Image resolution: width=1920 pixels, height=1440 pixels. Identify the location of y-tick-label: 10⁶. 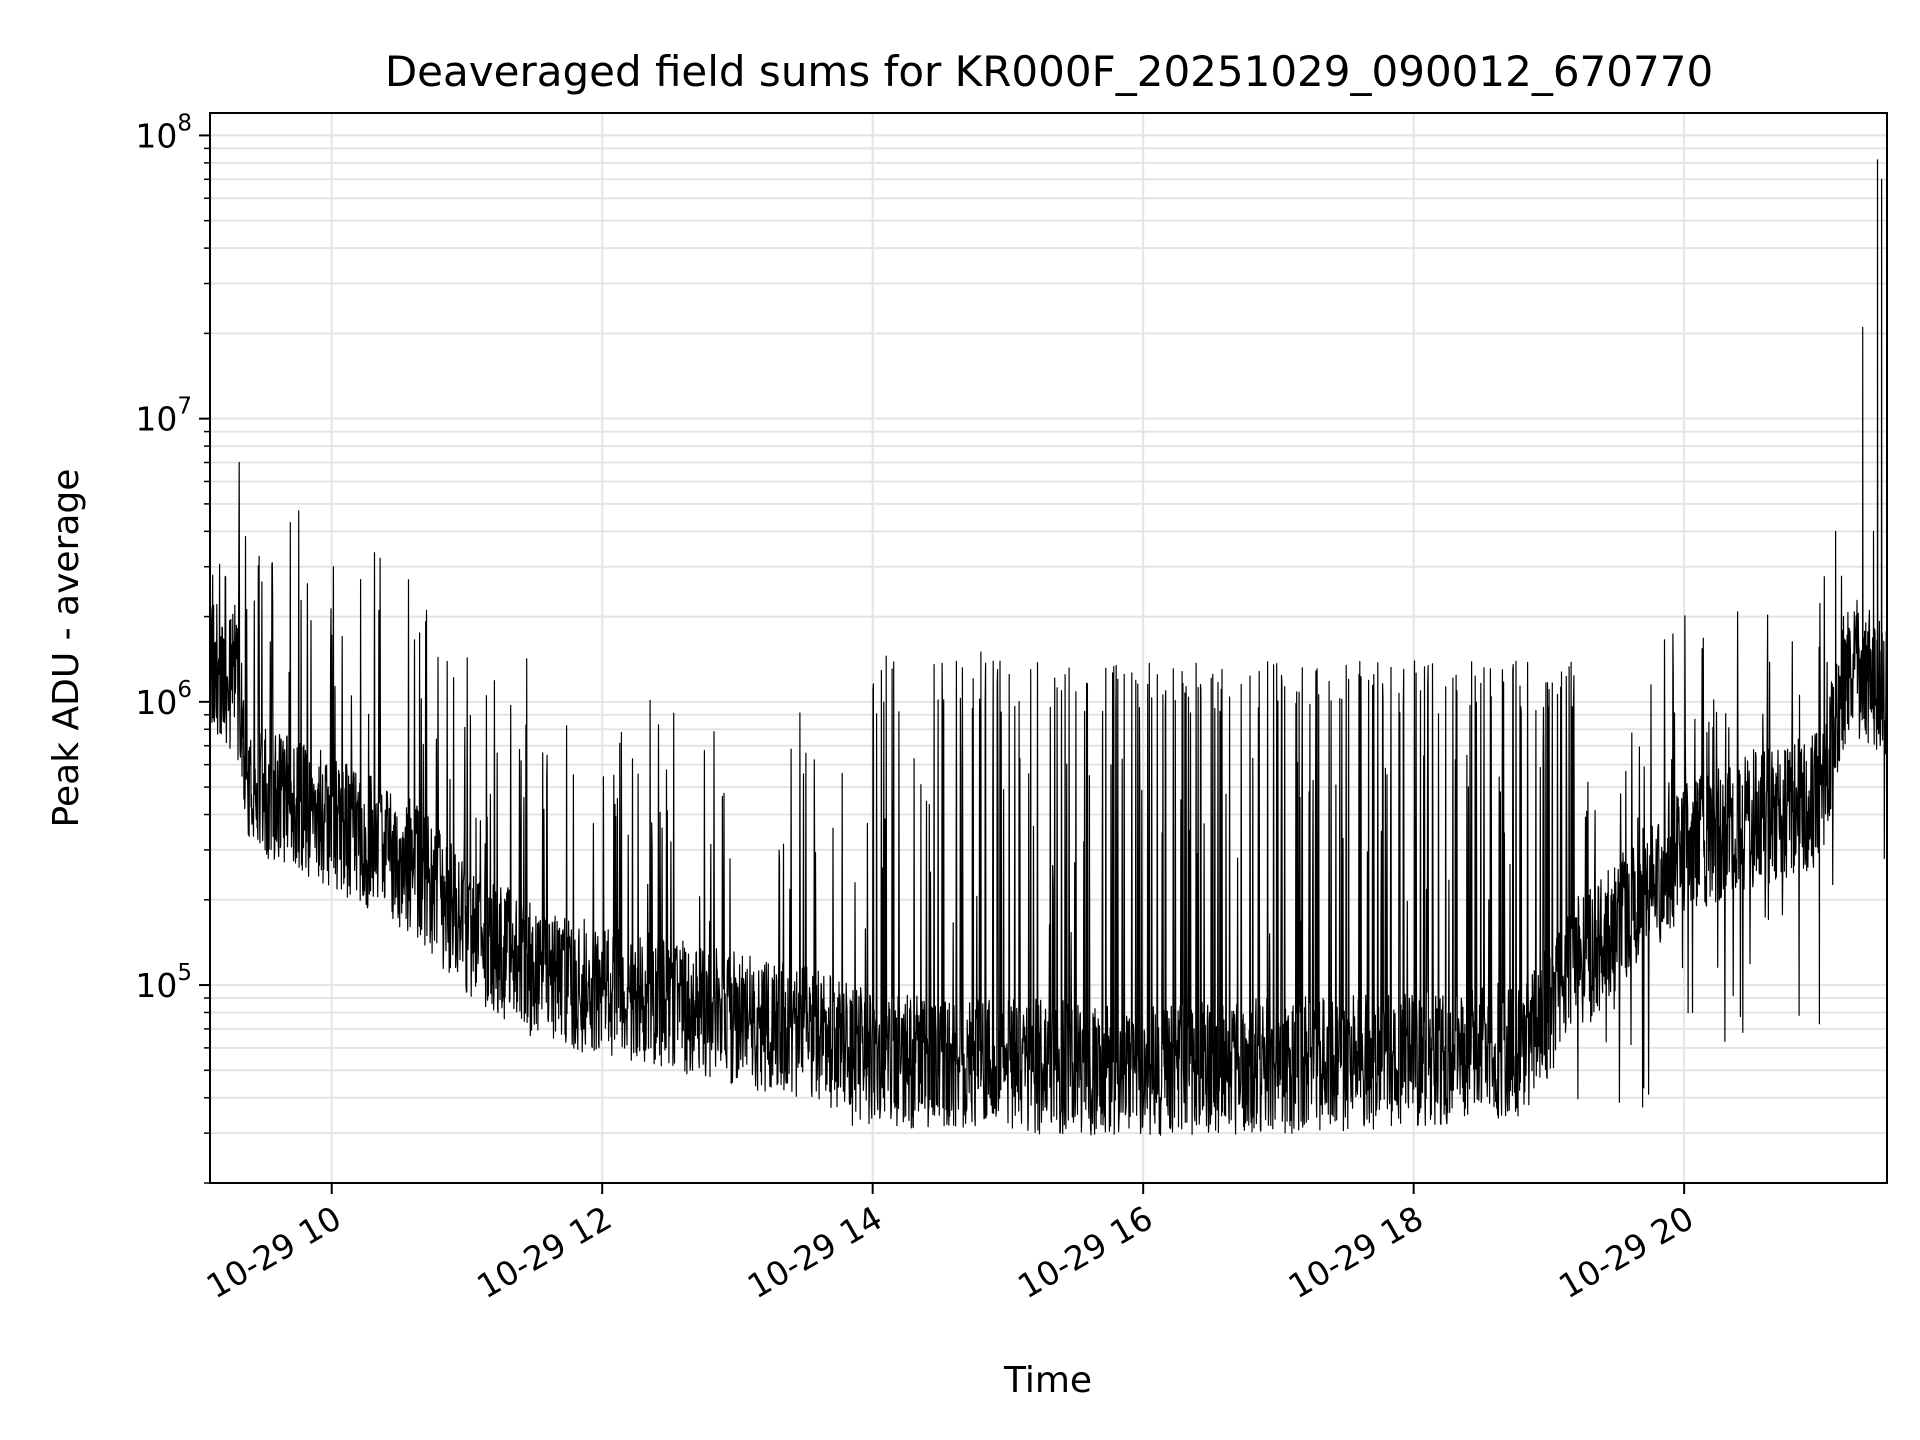
(163, 699).